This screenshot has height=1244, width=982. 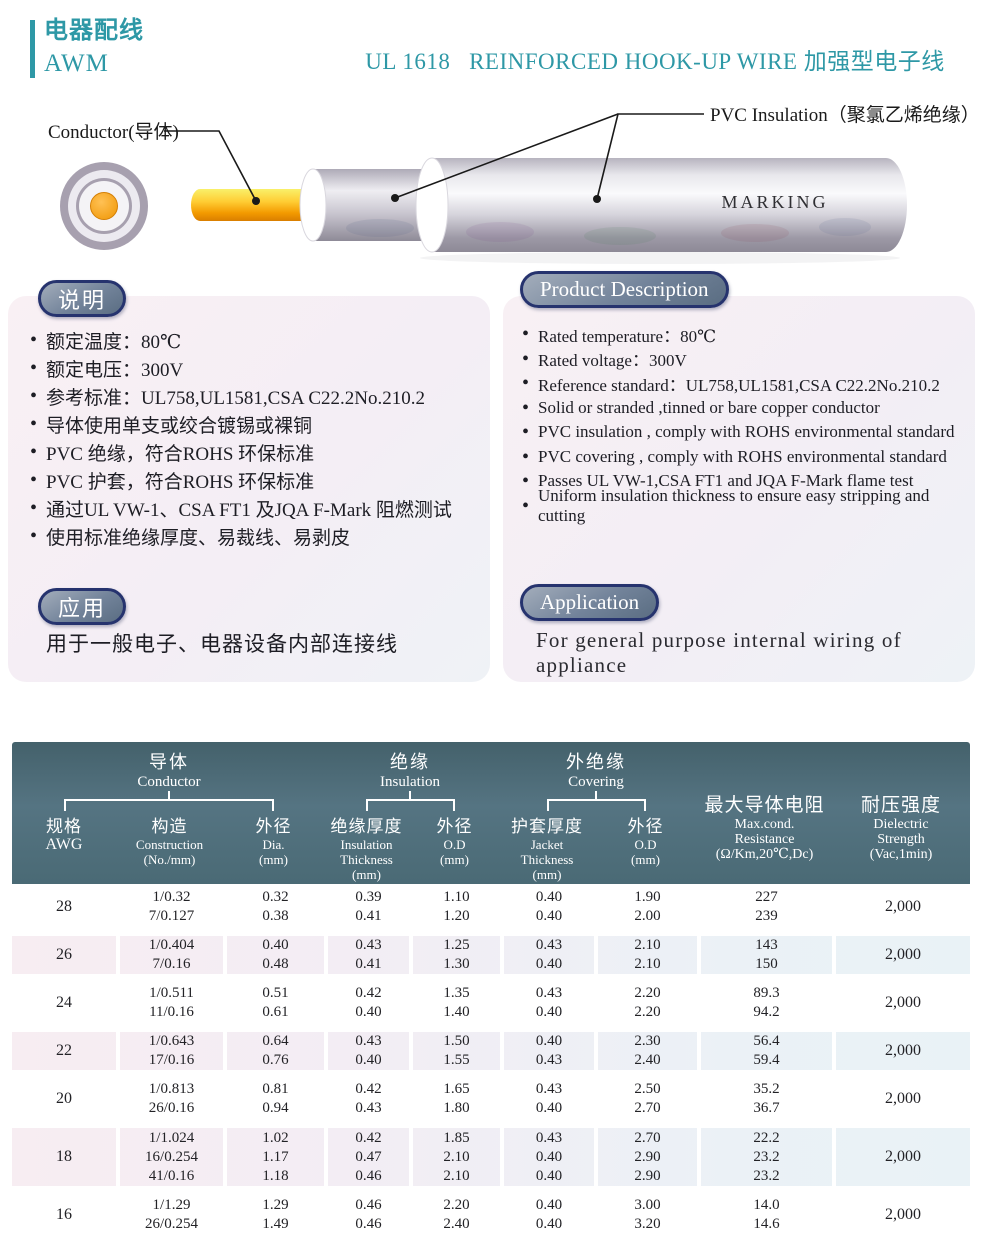 What do you see at coordinates (456, 1060) in the screenshot?
I see `cell-value: 1.55` at bounding box center [456, 1060].